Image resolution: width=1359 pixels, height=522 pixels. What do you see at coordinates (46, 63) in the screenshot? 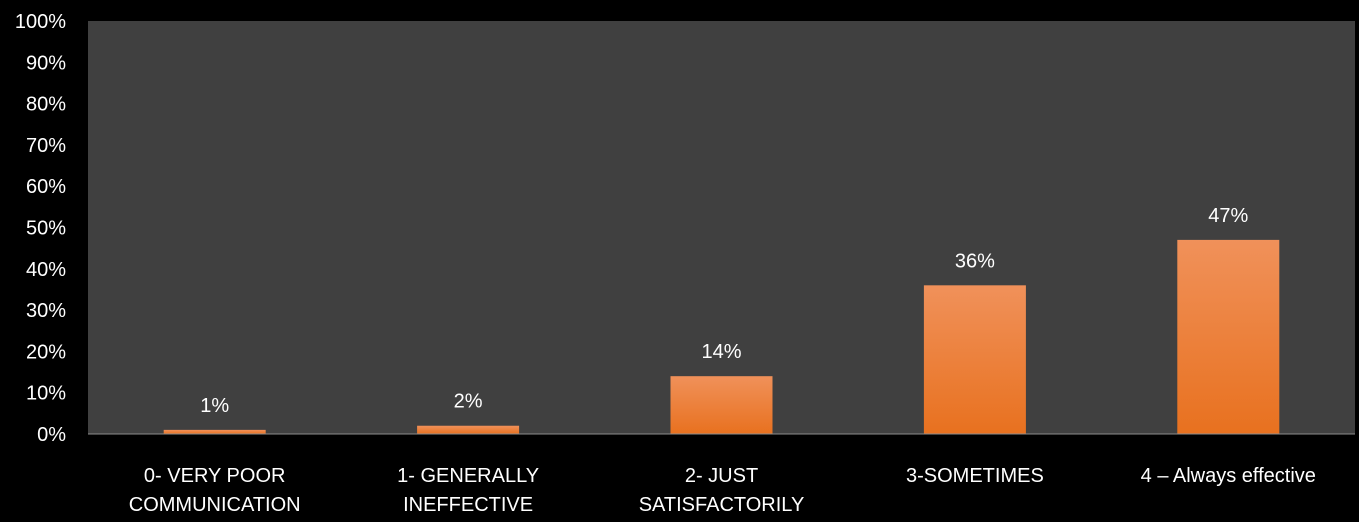
I see `y-tick-label: 90%` at bounding box center [46, 63].